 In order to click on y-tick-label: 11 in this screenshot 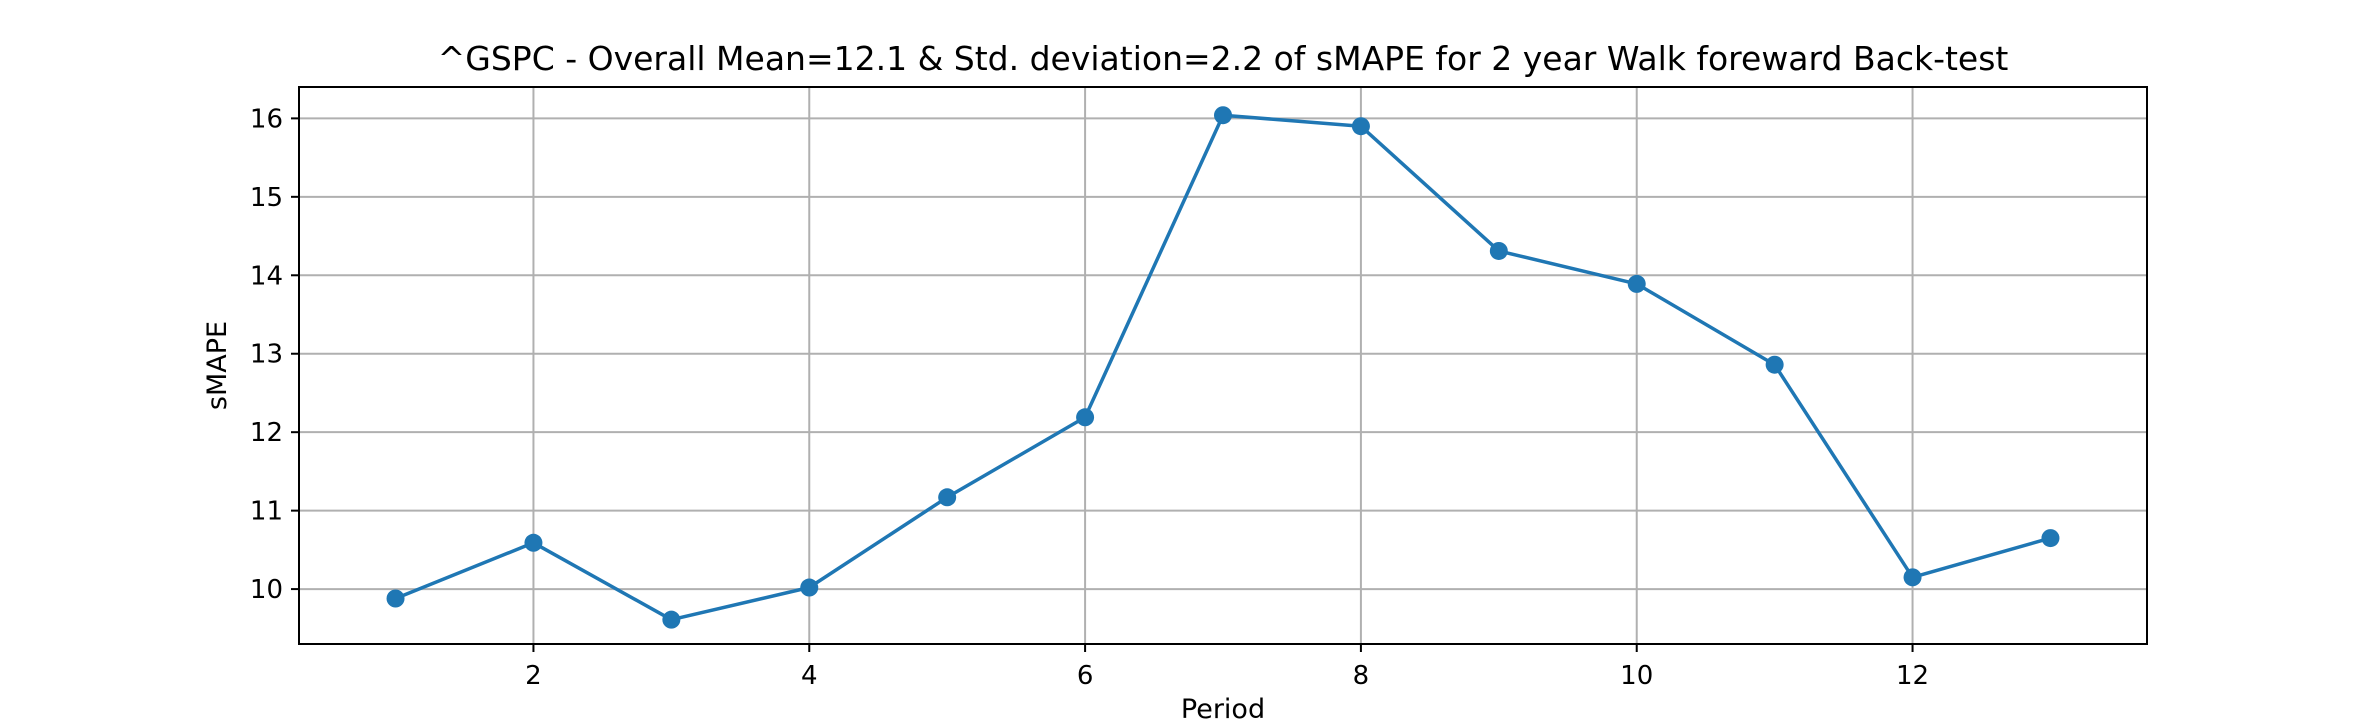, I will do `click(266, 512)`.